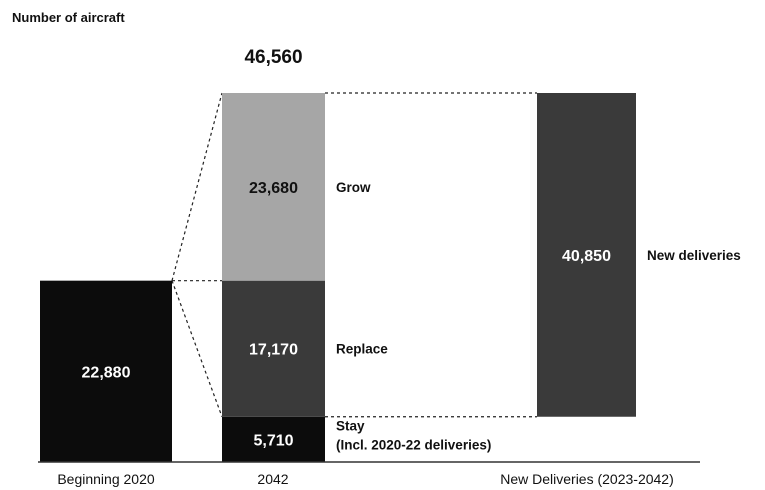 The image size is (765, 490). I want to click on segment-name-stay: Stay, so click(350, 426).